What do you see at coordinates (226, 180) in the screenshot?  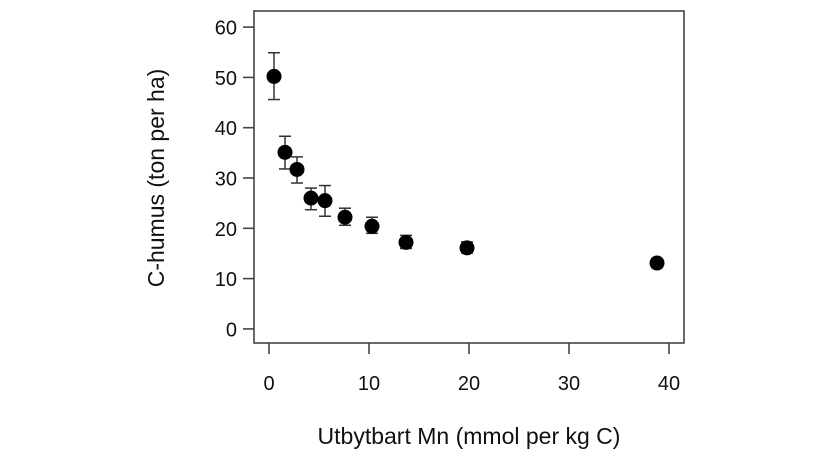 I see `y-tick-label: 30` at bounding box center [226, 180].